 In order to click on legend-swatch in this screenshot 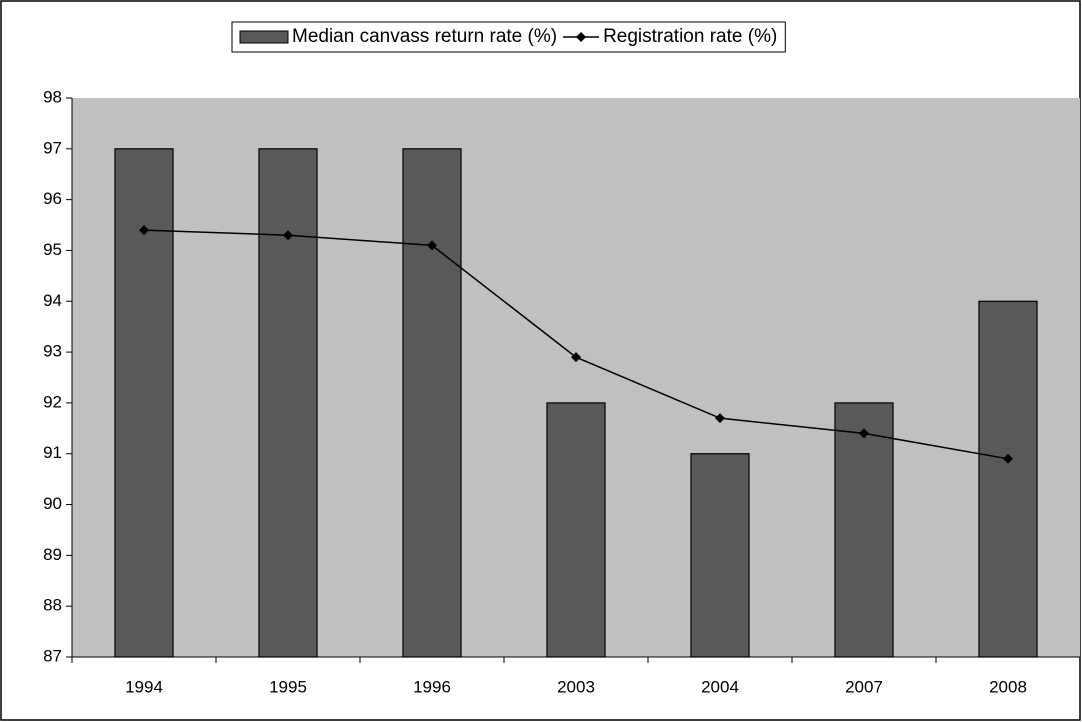, I will do `click(264, 37)`.